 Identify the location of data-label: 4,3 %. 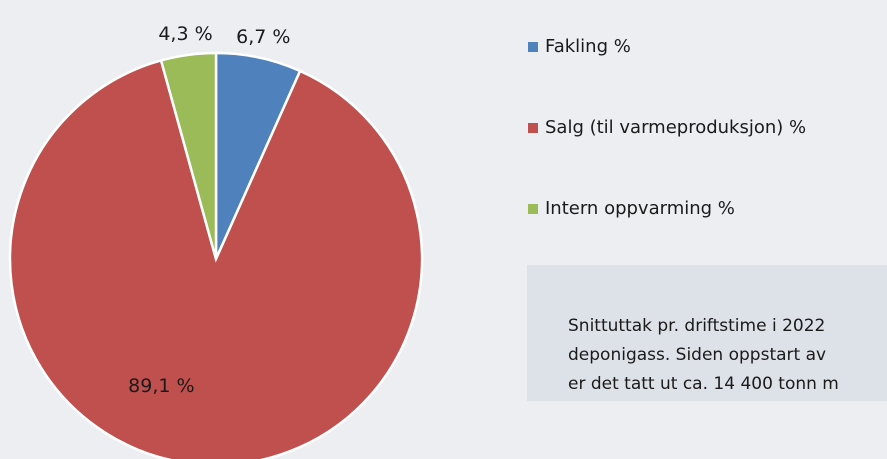
(185, 34).